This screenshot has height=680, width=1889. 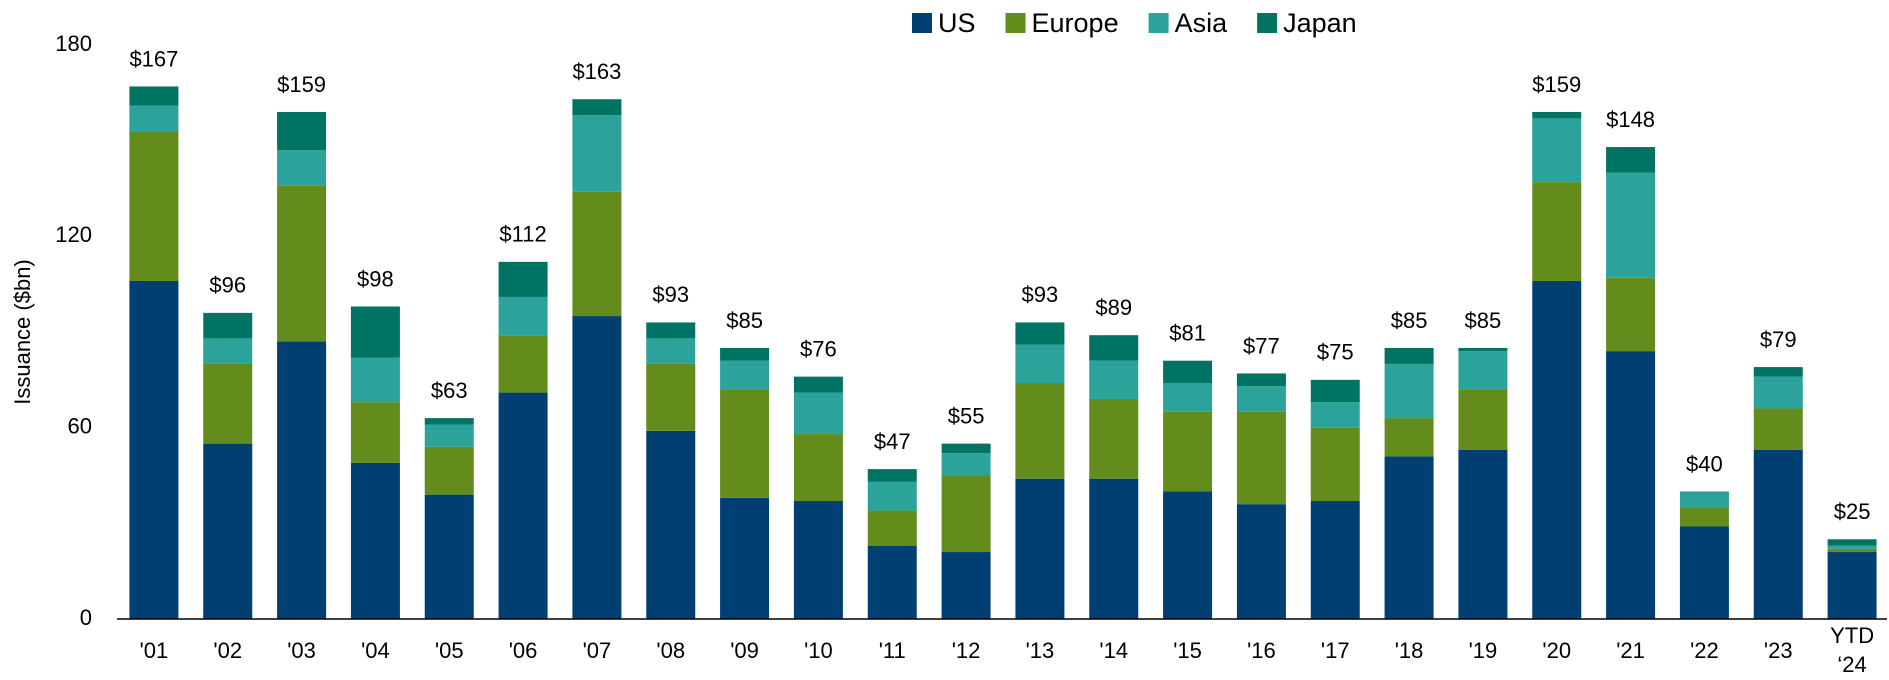 What do you see at coordinates (1704, 650) in the screenshot?
I see `x-tick-label: '22` at bounding box center [1704, 650].